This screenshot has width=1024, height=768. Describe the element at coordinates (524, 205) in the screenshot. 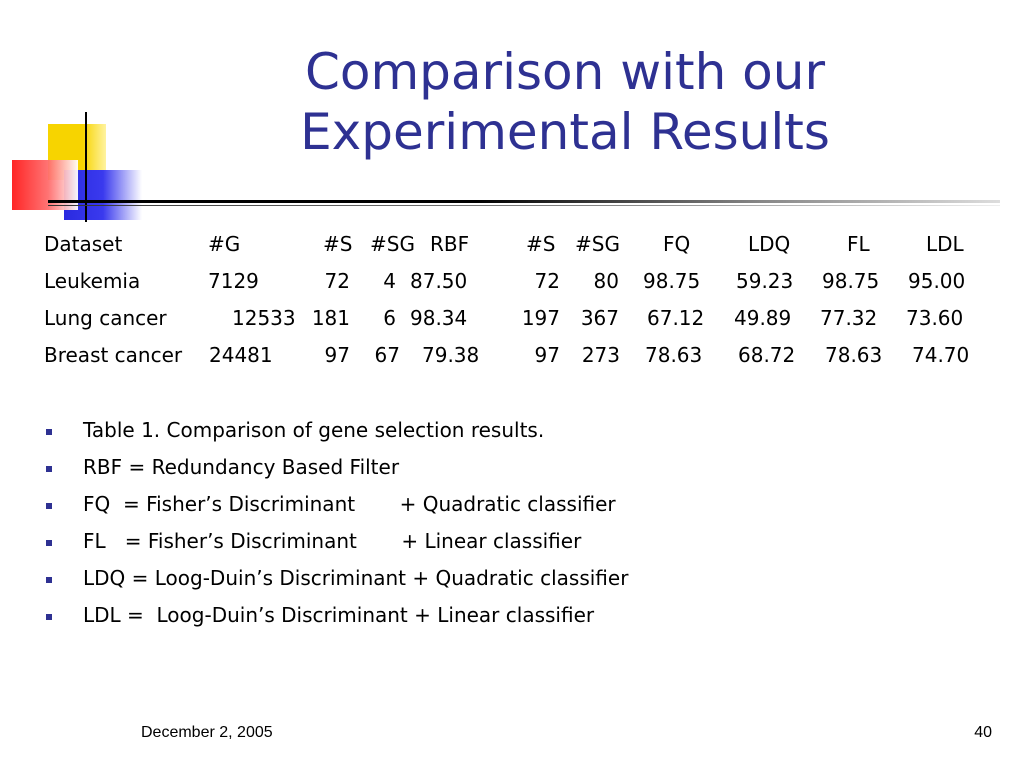

I see `title-underline-thin` at that location.